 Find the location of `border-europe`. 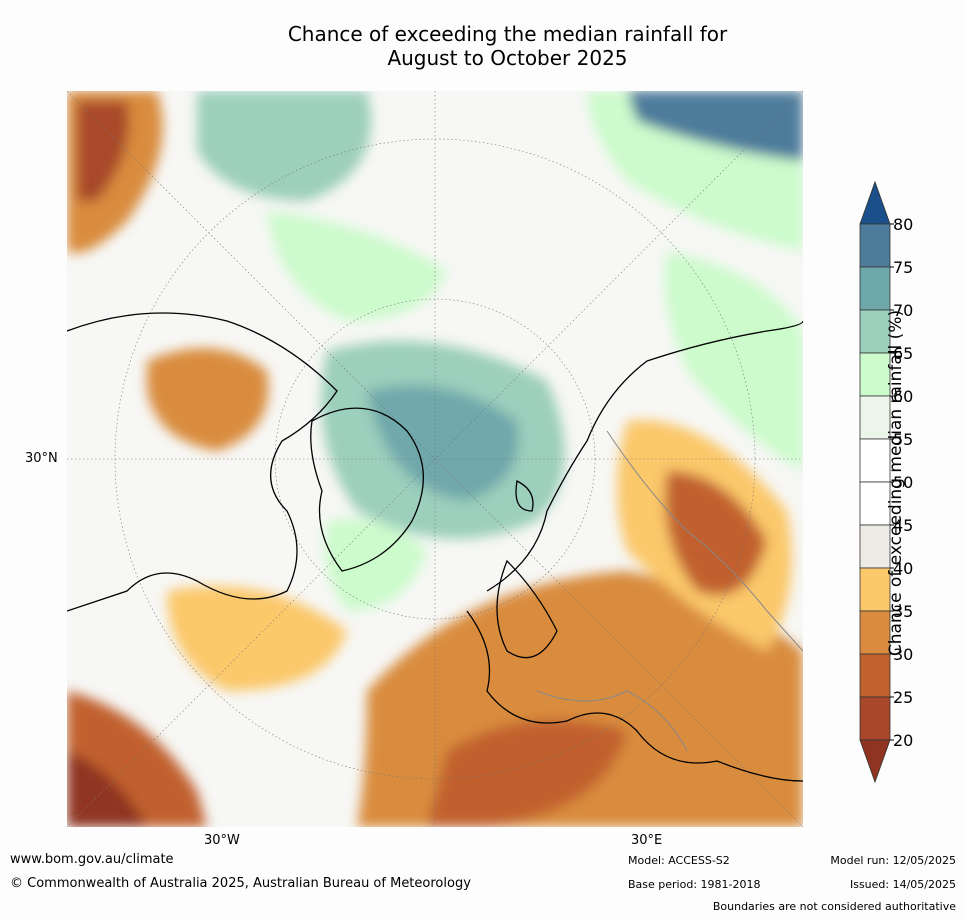

border-europe is located at coordinates (612, 721).